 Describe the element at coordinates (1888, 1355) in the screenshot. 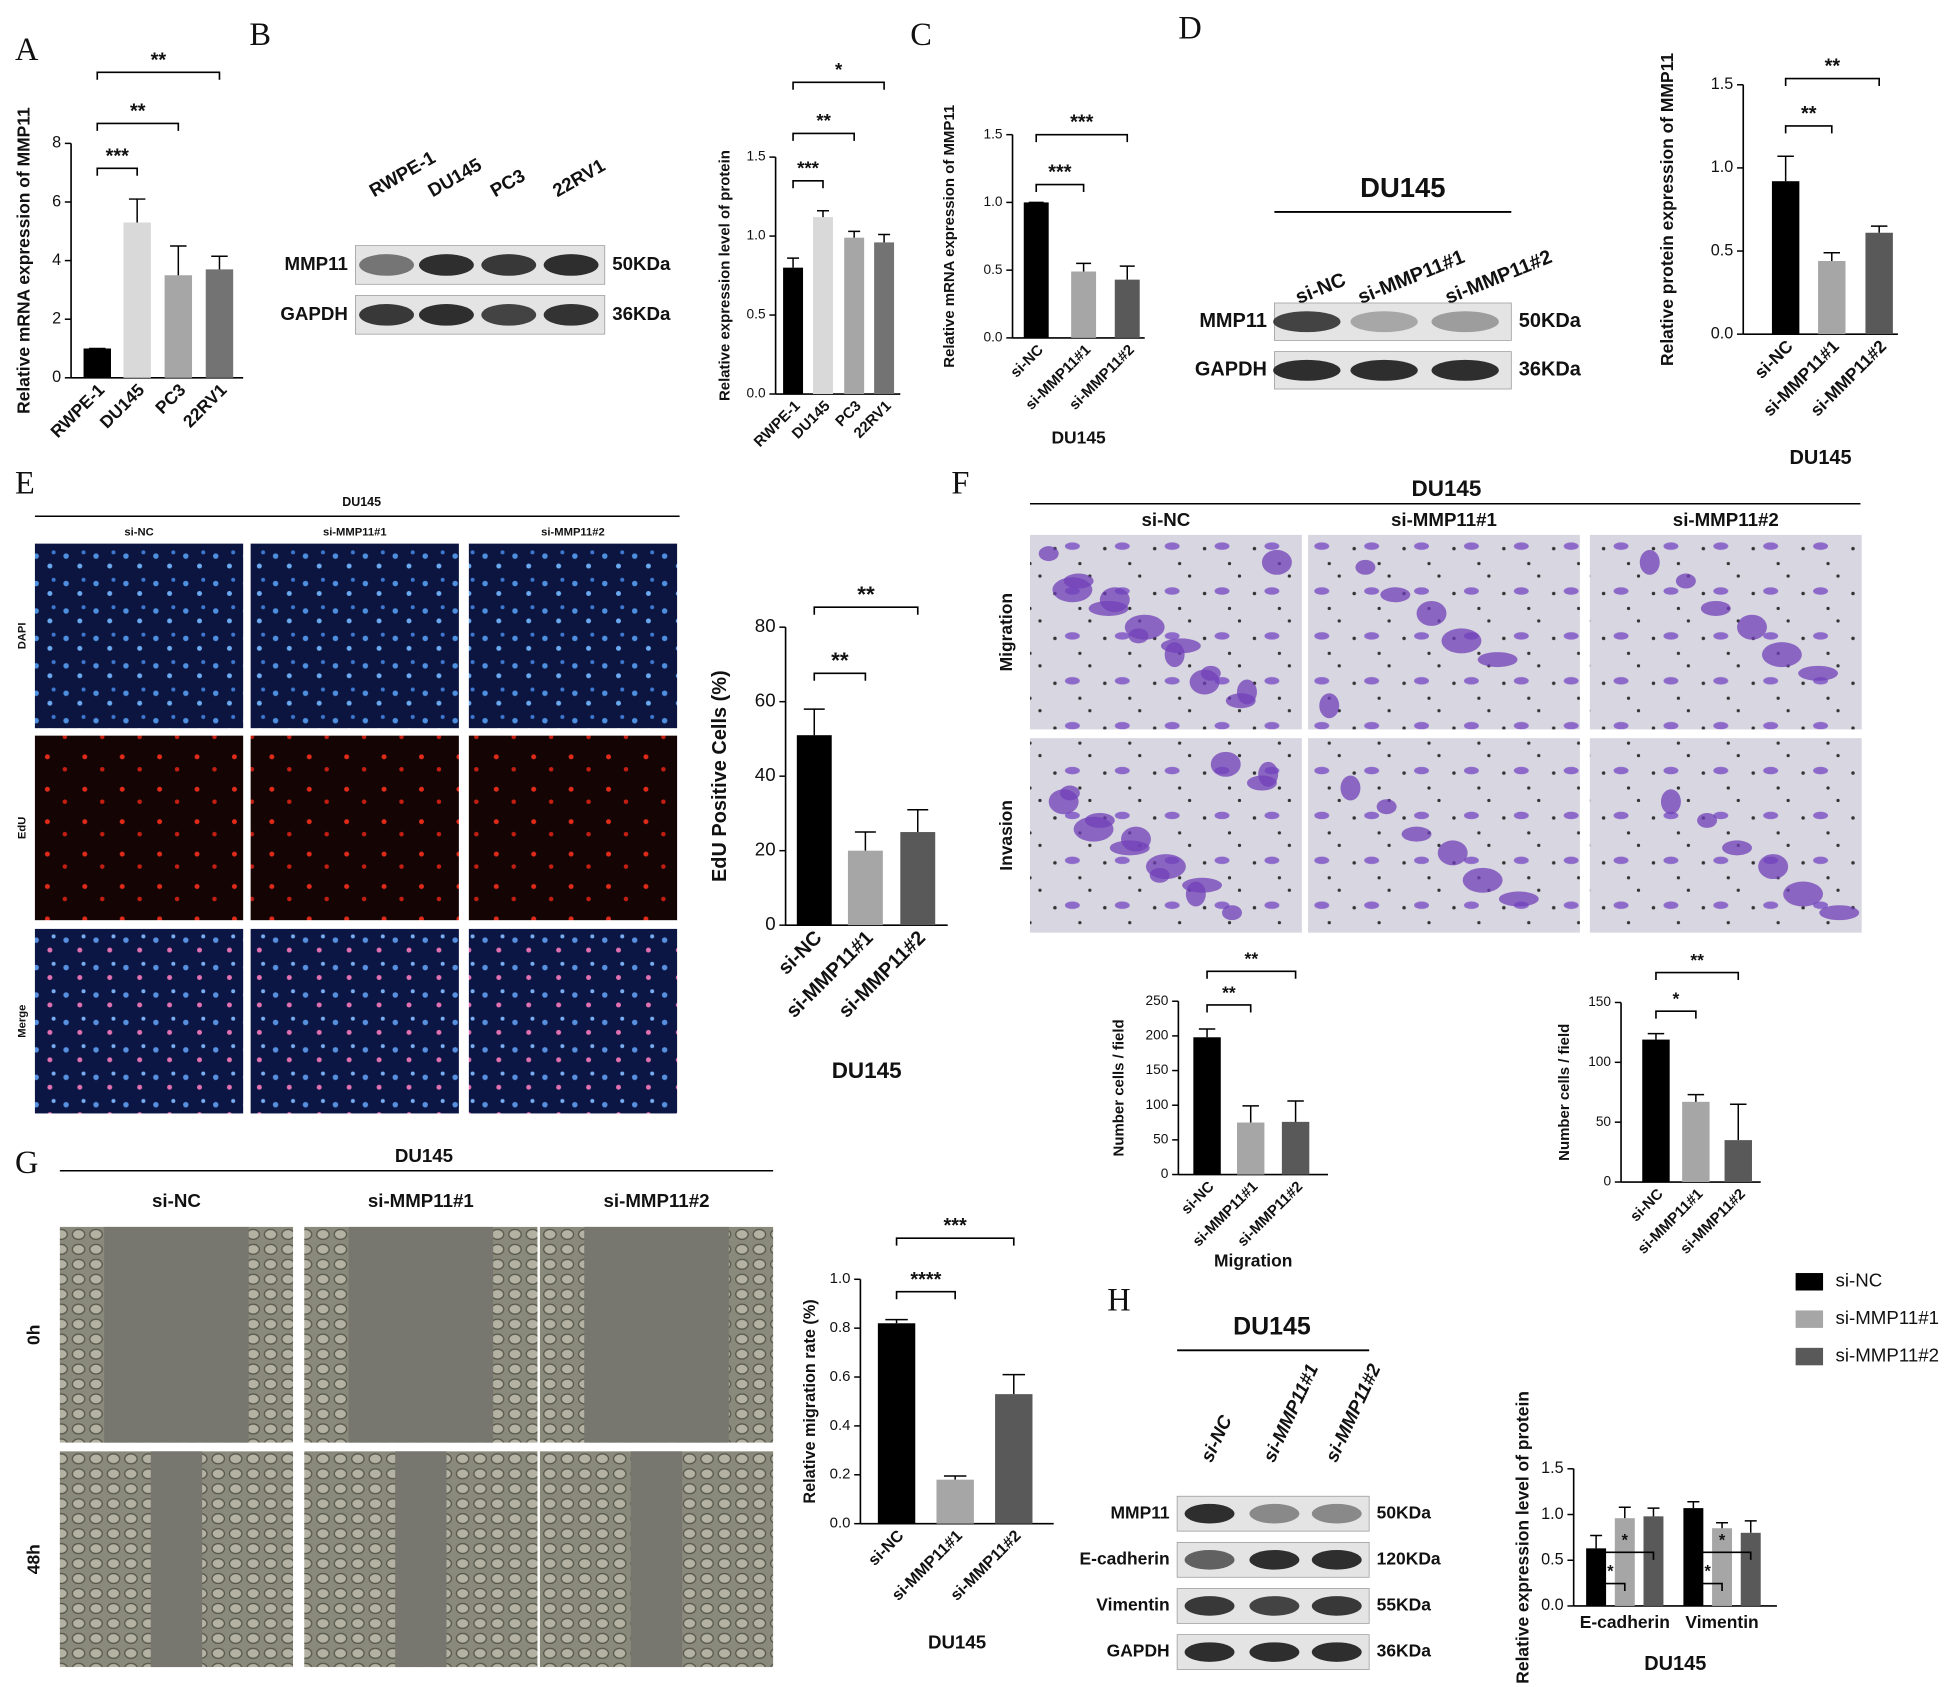

I see `legend-label: si-MMP11#2` at that location.